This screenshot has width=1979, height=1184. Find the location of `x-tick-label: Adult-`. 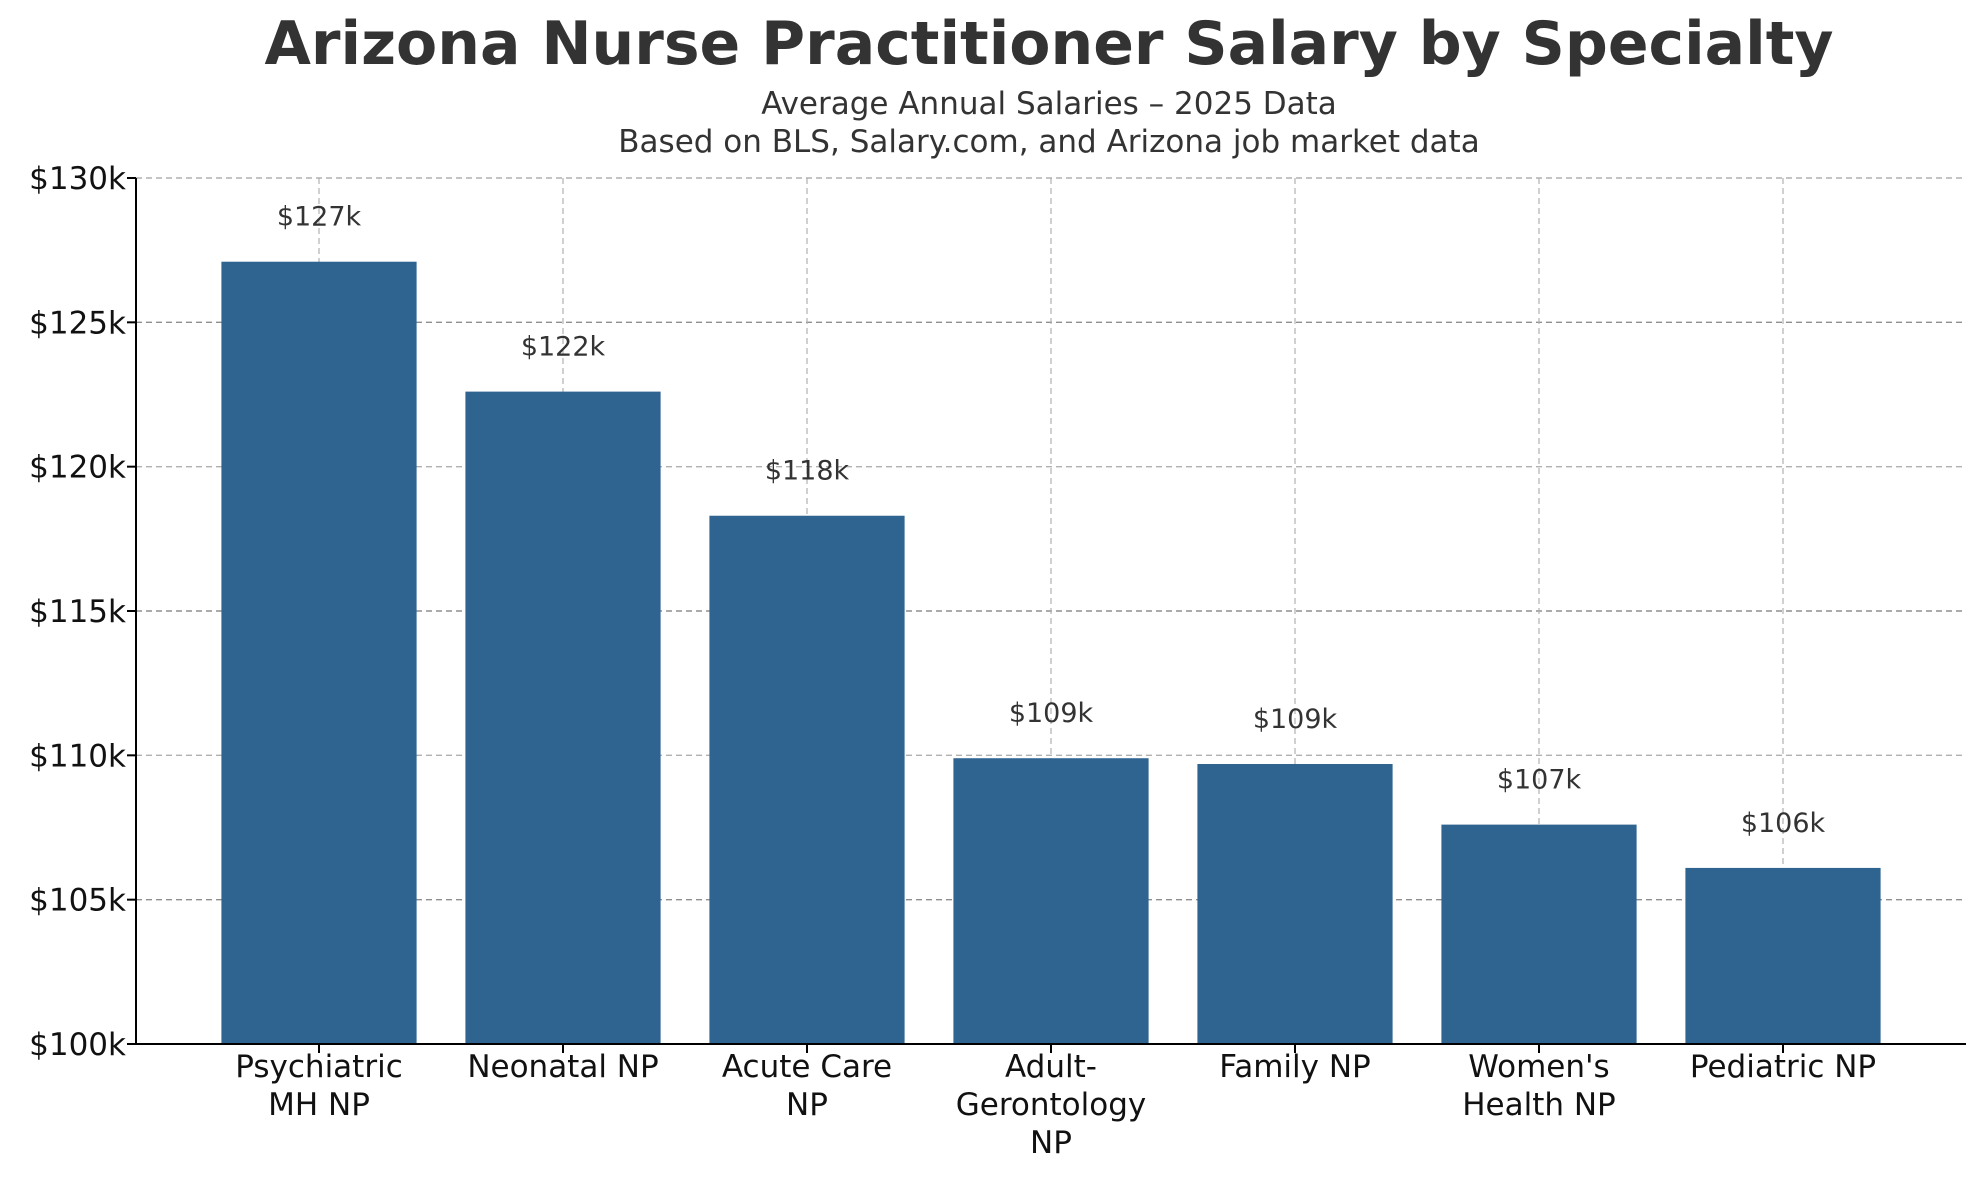

x-tick-label: Adult- is located at coordinates (1051, 1067).